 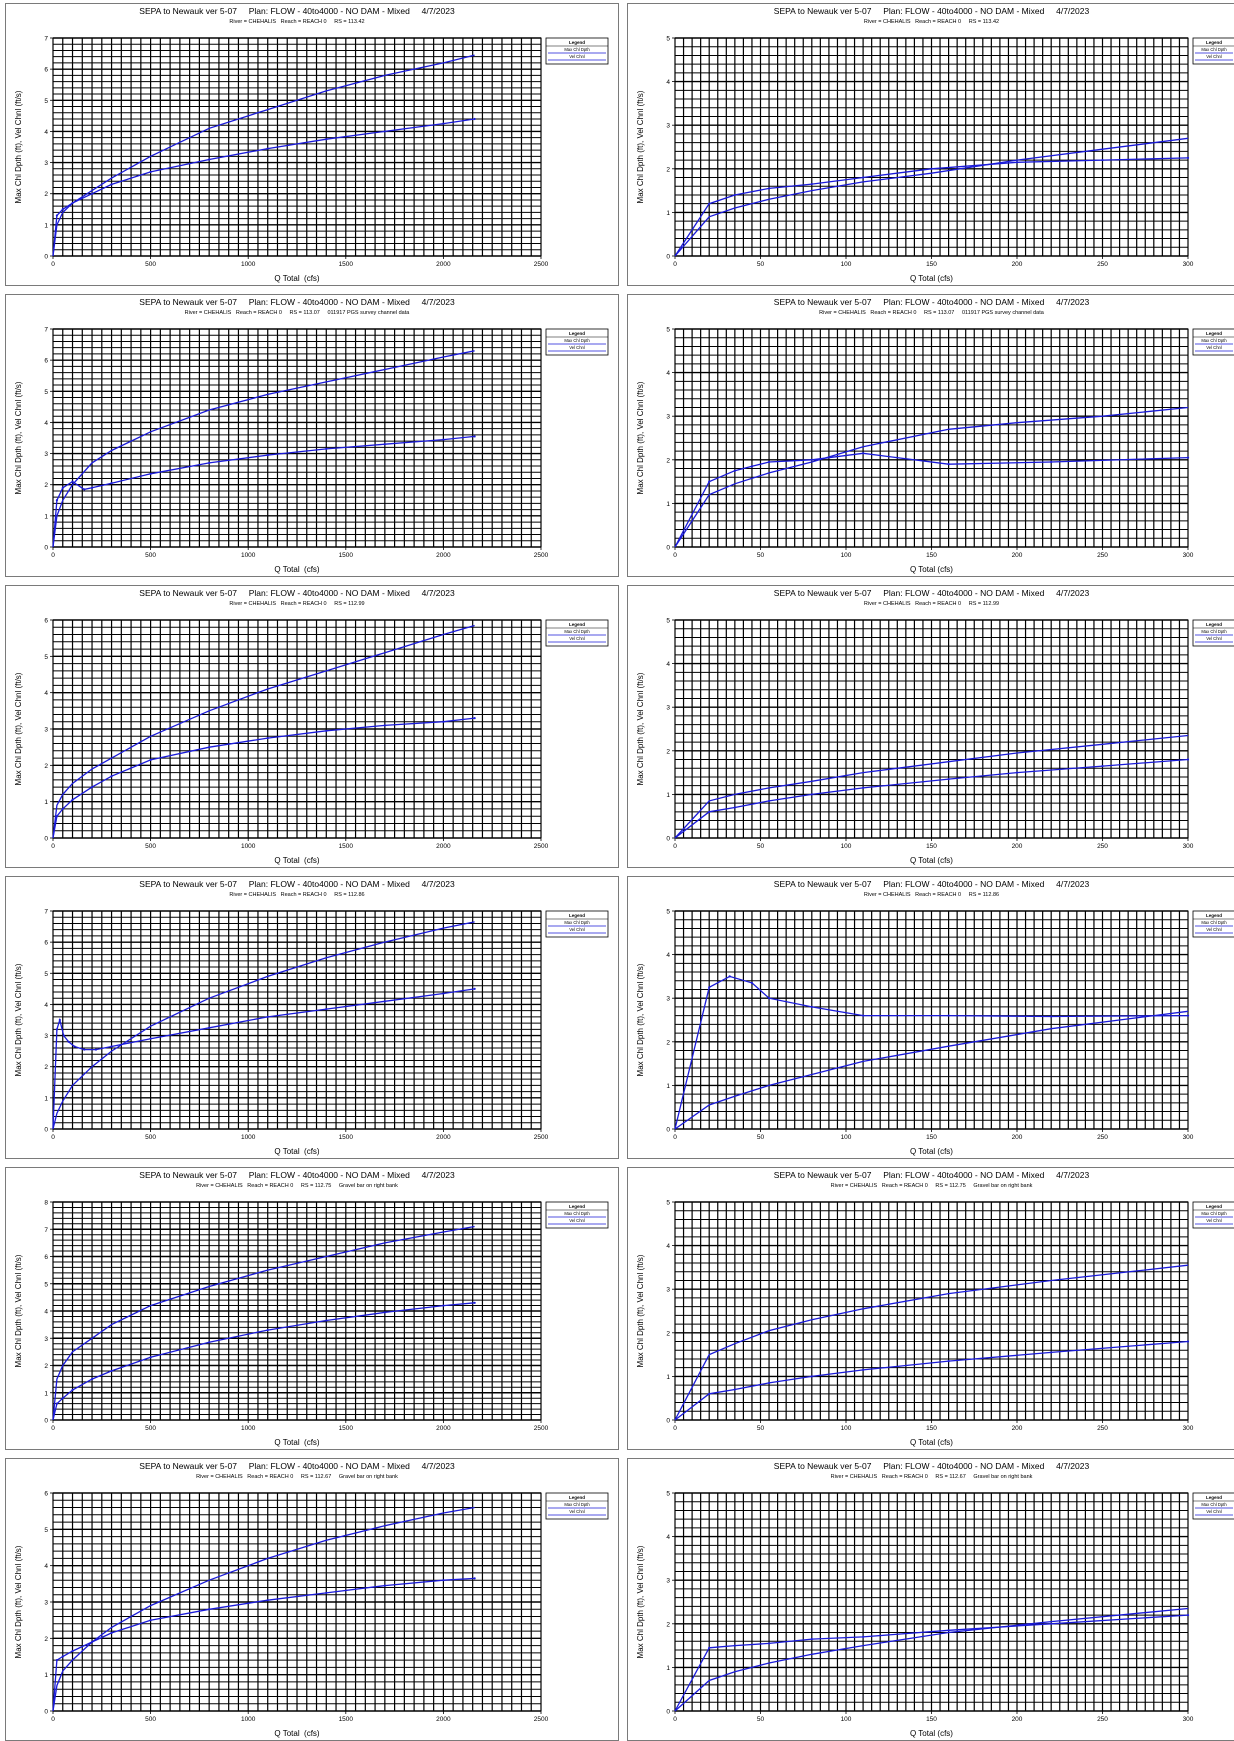 I want to click on y-axis-label: Max Chl Dpth (ft), Vel Chnl (ft/s), so click(x=640, y=146).